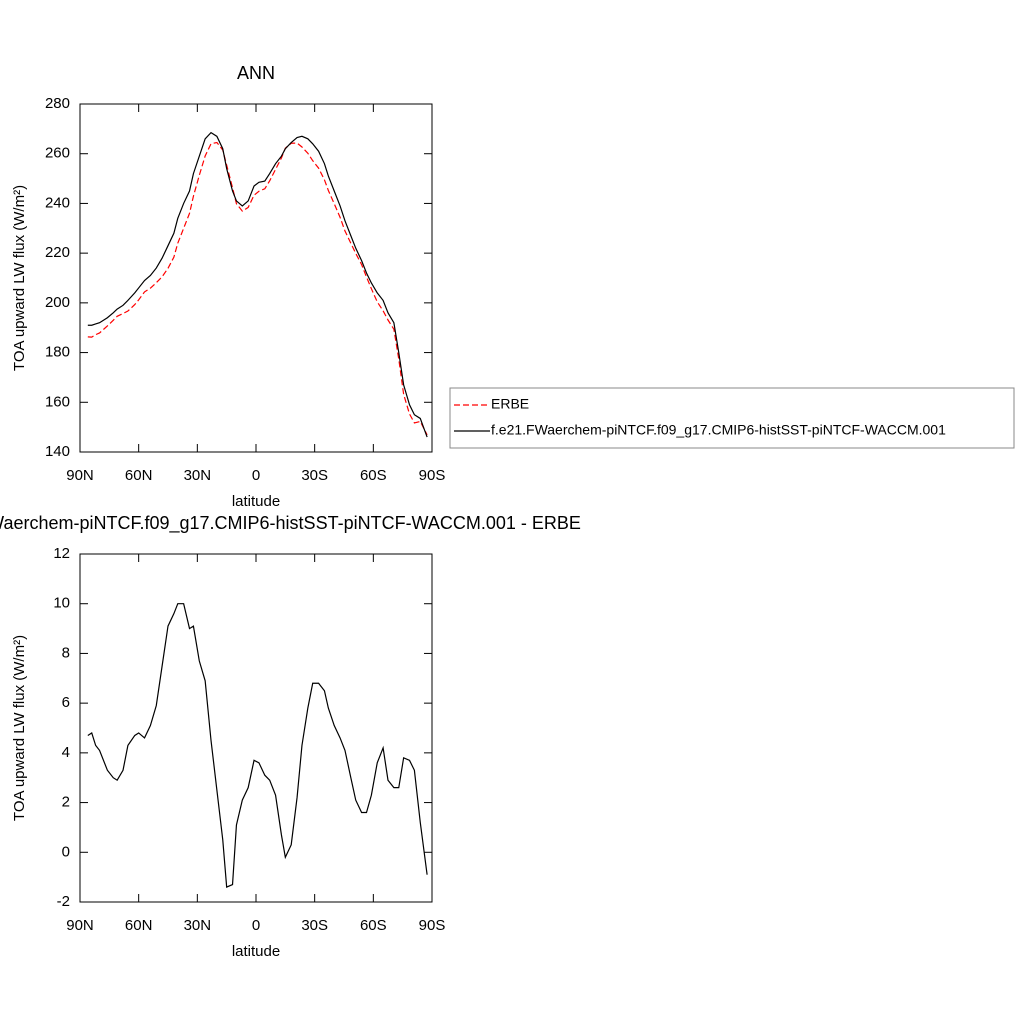 Image resolution: width=1024 pixels, height=1024 pixels. I want to click on y-tick-label: 200, so click(57, 302).